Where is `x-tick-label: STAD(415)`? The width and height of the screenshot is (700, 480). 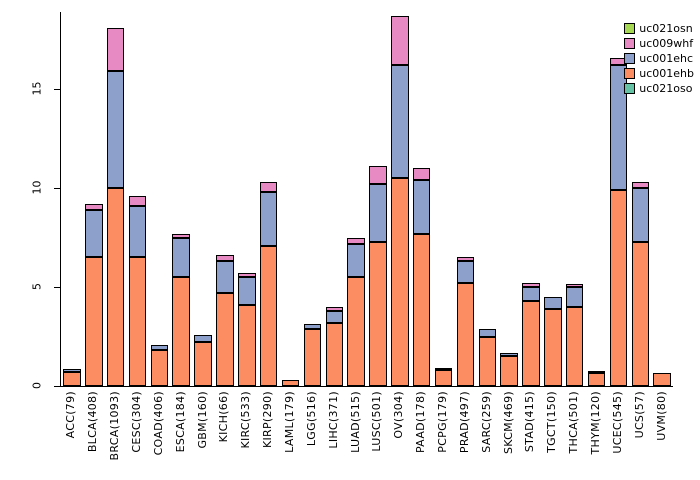 x-tick-label: STAD(415) is located at coordinates (530, 422).